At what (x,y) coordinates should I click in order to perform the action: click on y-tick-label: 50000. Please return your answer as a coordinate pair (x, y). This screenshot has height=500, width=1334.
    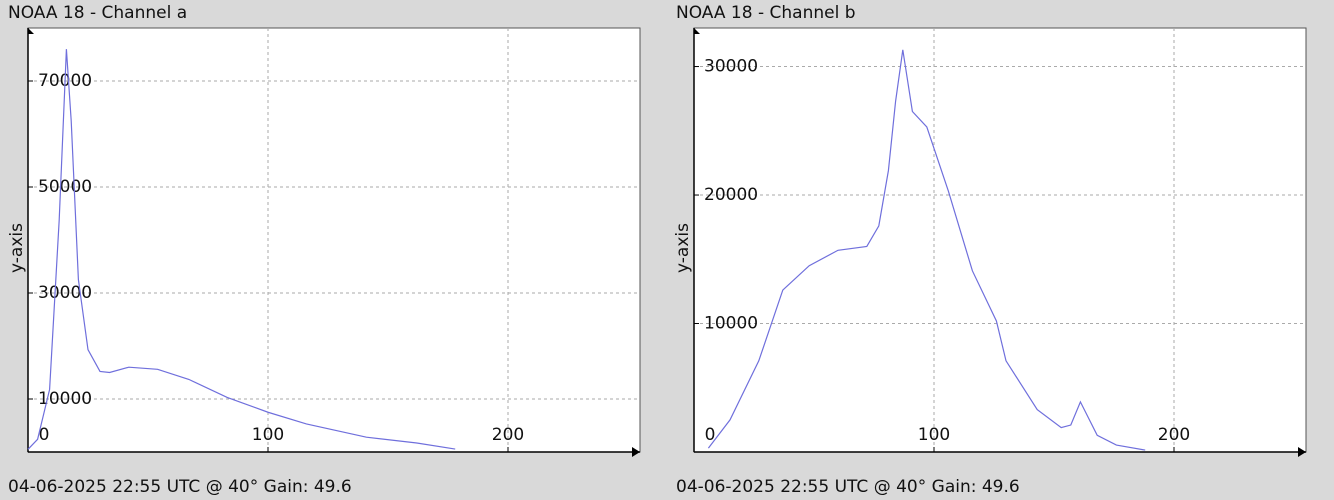
    Looking at the image, I should click on (65, 187).